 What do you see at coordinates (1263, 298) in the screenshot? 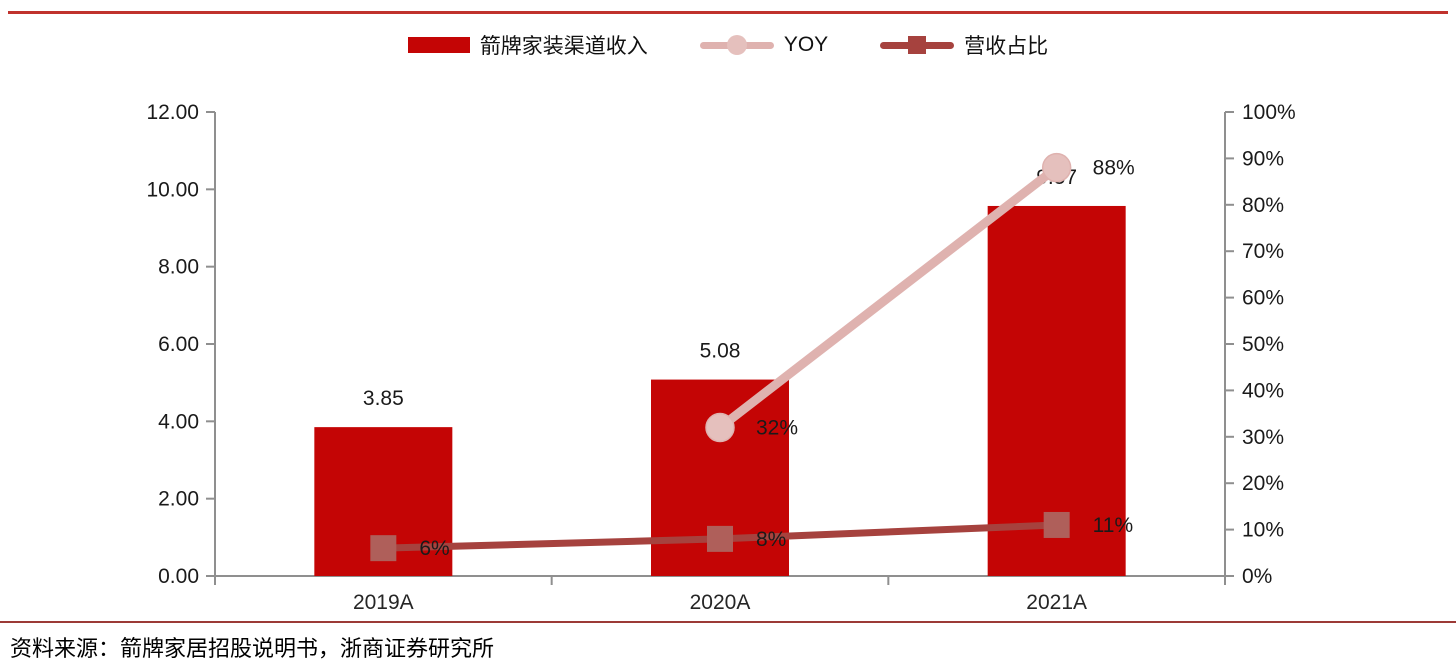
I see `right-axis-tick-label: 60%` at bounding box center [1263, 298].